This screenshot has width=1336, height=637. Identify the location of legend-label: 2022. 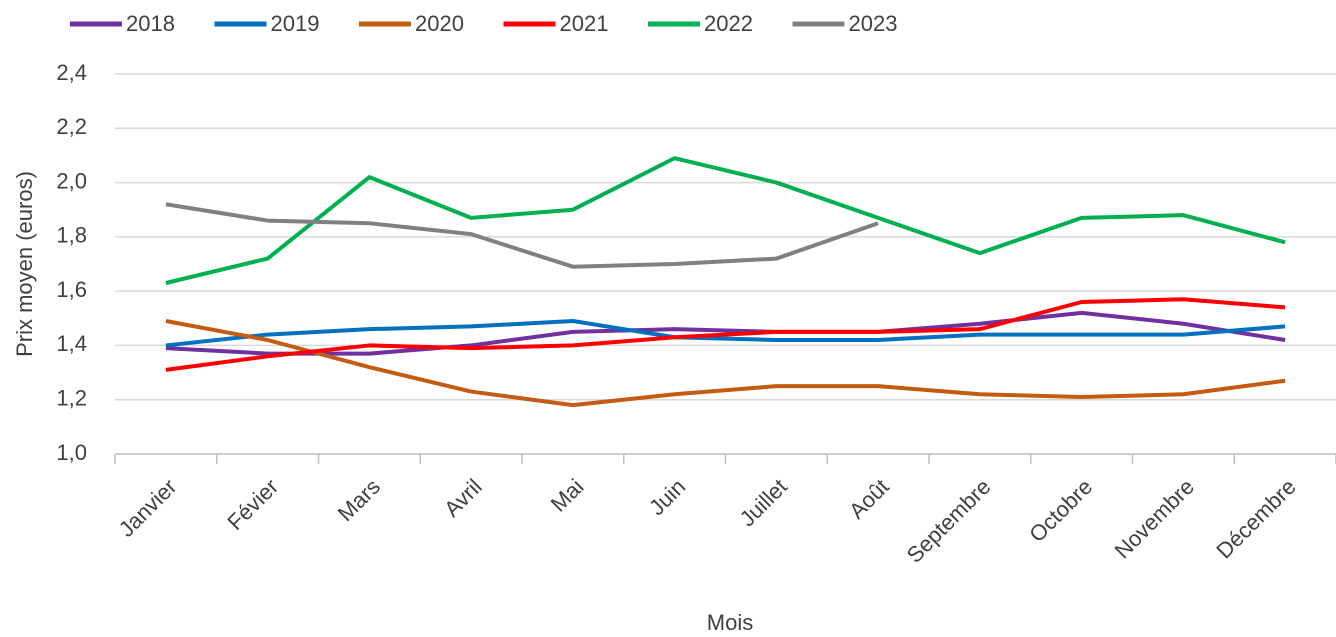
(728, 23).